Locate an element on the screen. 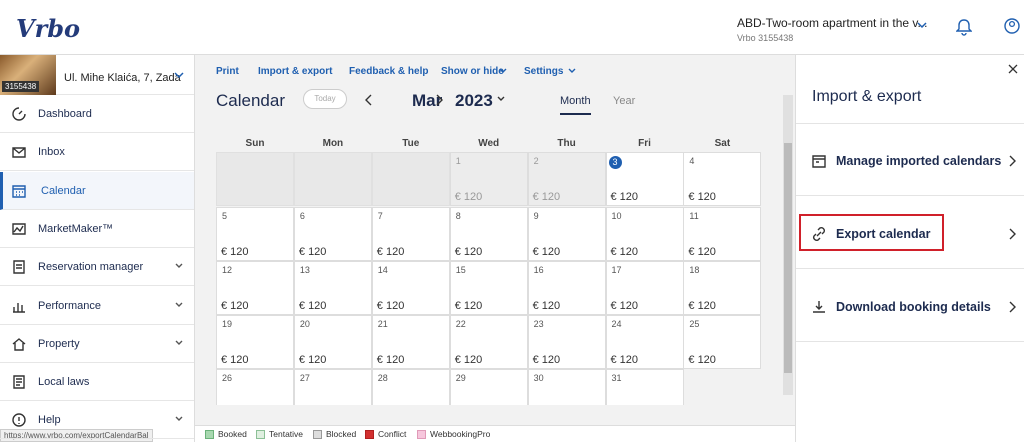 This screenshot has width=1024, height=442. property-badge: 3155438 is located at coordinates (21, 86).